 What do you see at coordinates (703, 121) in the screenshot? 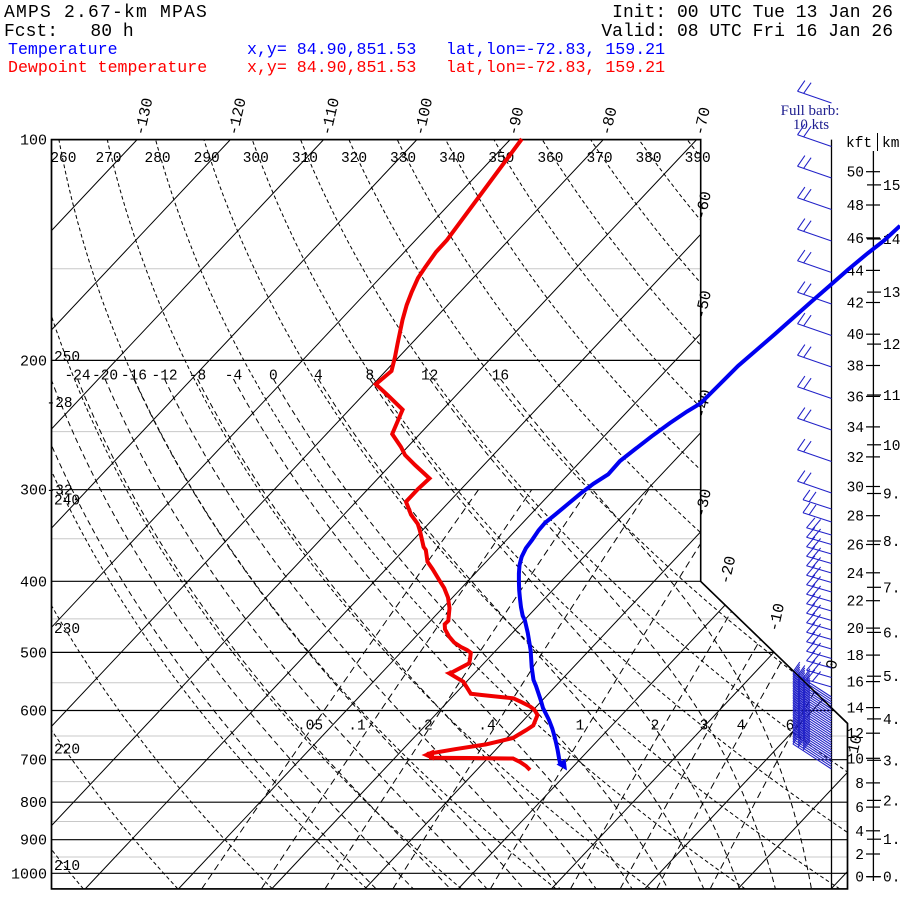
I see `svg-text: -70` at bounding box center [703, 121].